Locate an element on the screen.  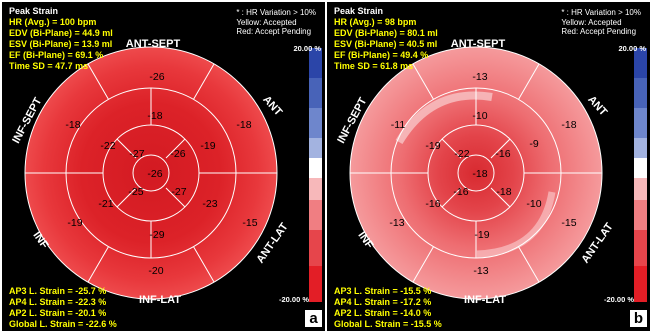
segment-apical-sept: -27 is located at coordinates (136, 154).